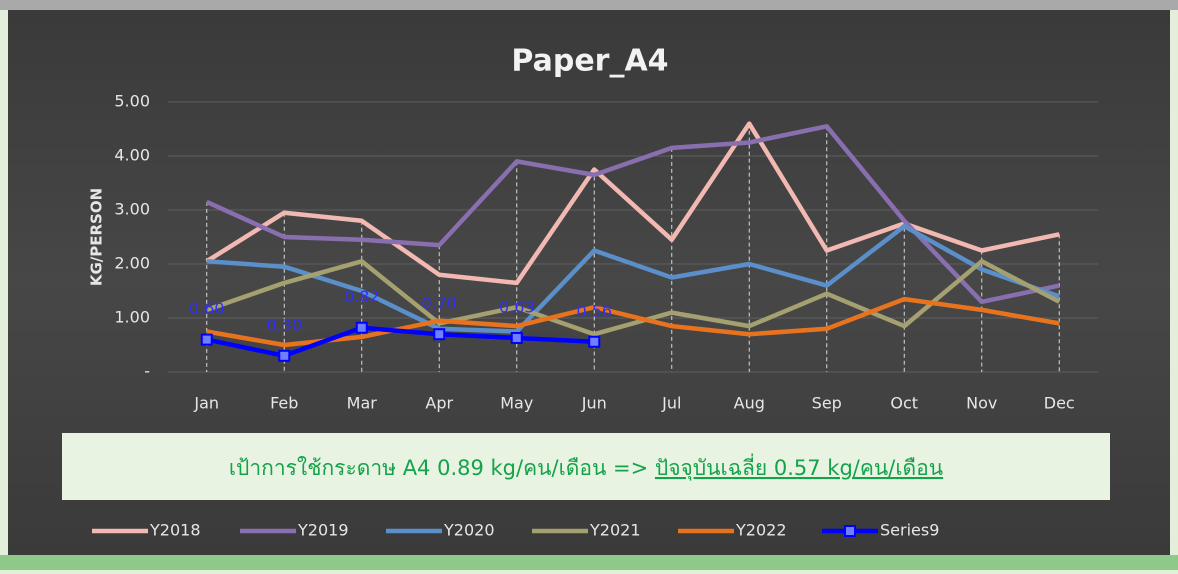 This screenshot has width=1178, height=574. Describe the element at coordinates (442, 468) in the screenshot. I see `annotation-text: เป้าการใช้กระดาษ A4 0.89 kg/คน/เดือน =>` at that location.